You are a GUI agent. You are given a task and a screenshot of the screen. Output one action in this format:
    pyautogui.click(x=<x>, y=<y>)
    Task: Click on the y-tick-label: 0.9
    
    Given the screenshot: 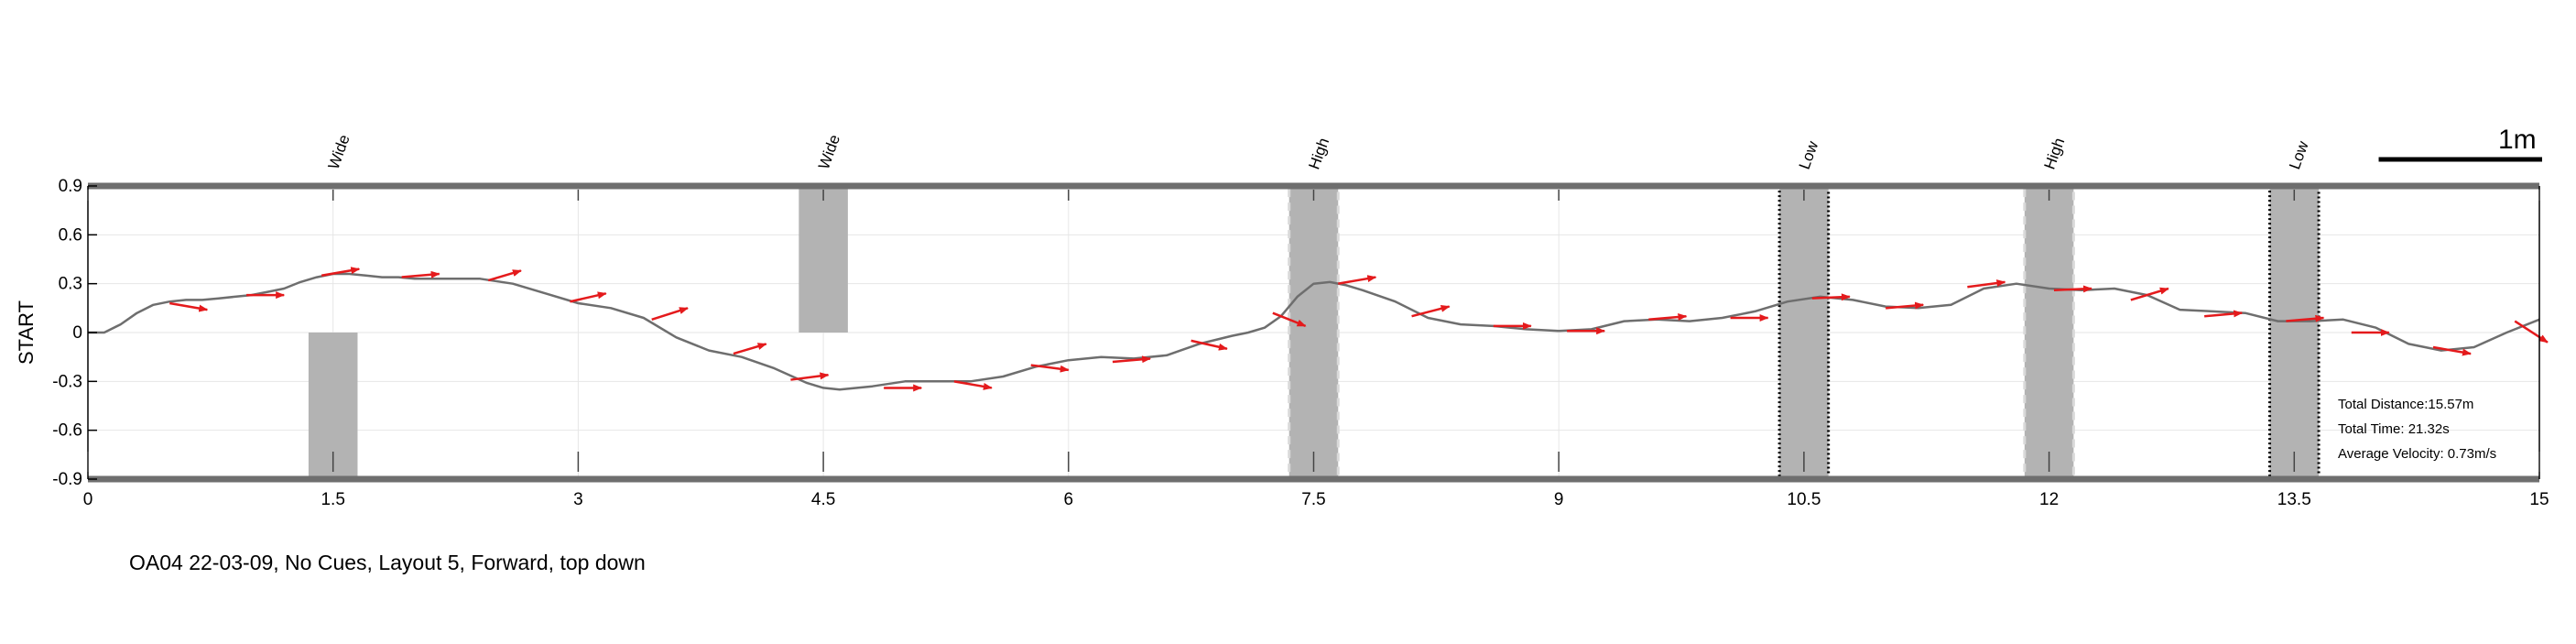 What is the action you would take?
    pyautogui.click(x=70, y=187)
    